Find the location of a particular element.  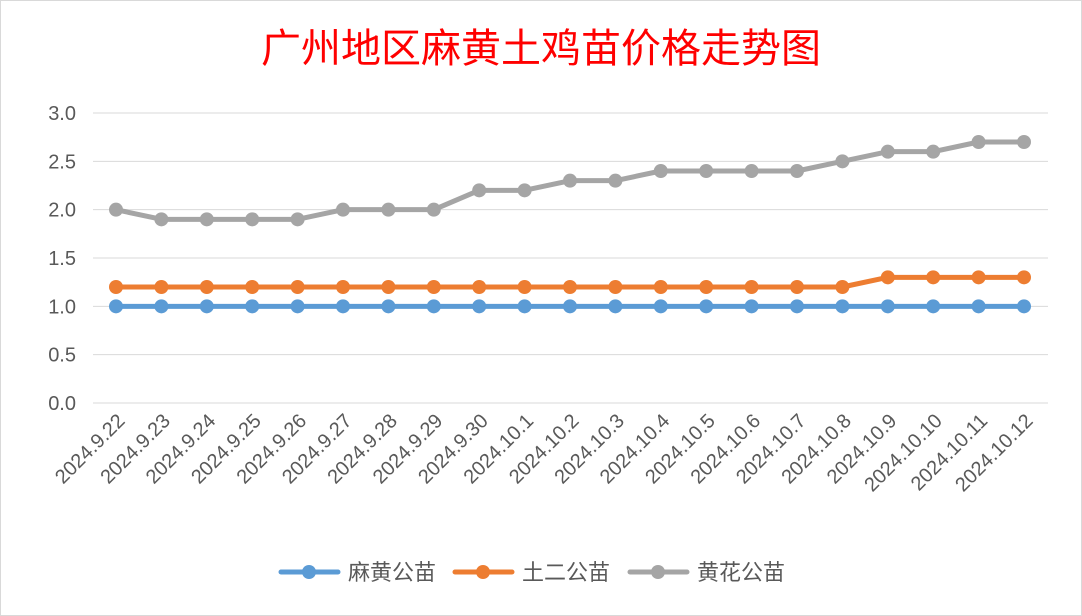

legend-item: 麻黄公苗 is located at coordinates (357, 573).